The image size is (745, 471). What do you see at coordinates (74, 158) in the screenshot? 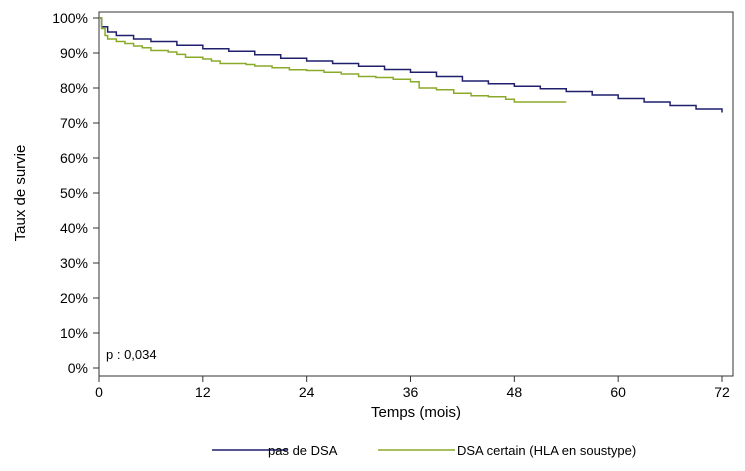
I see `y-tick-label: 60%` at bounding box center [74, 158].